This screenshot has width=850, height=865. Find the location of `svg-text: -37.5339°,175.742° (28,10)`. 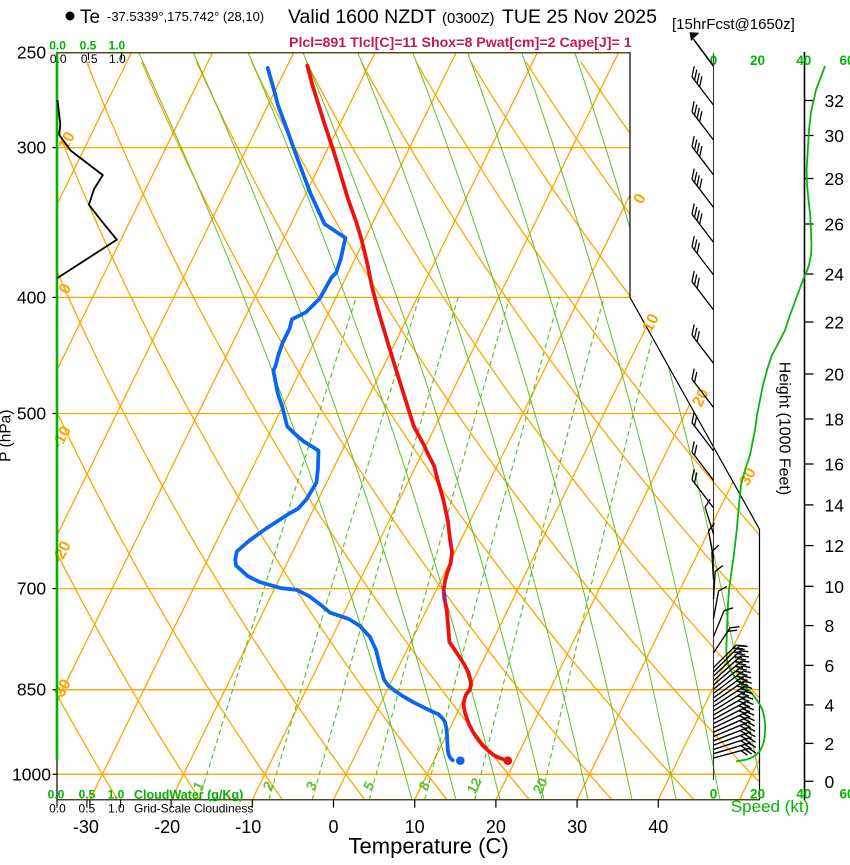

svg-text: -37.5339°,175.742° (28,10) is located at coordinates (185, 16).